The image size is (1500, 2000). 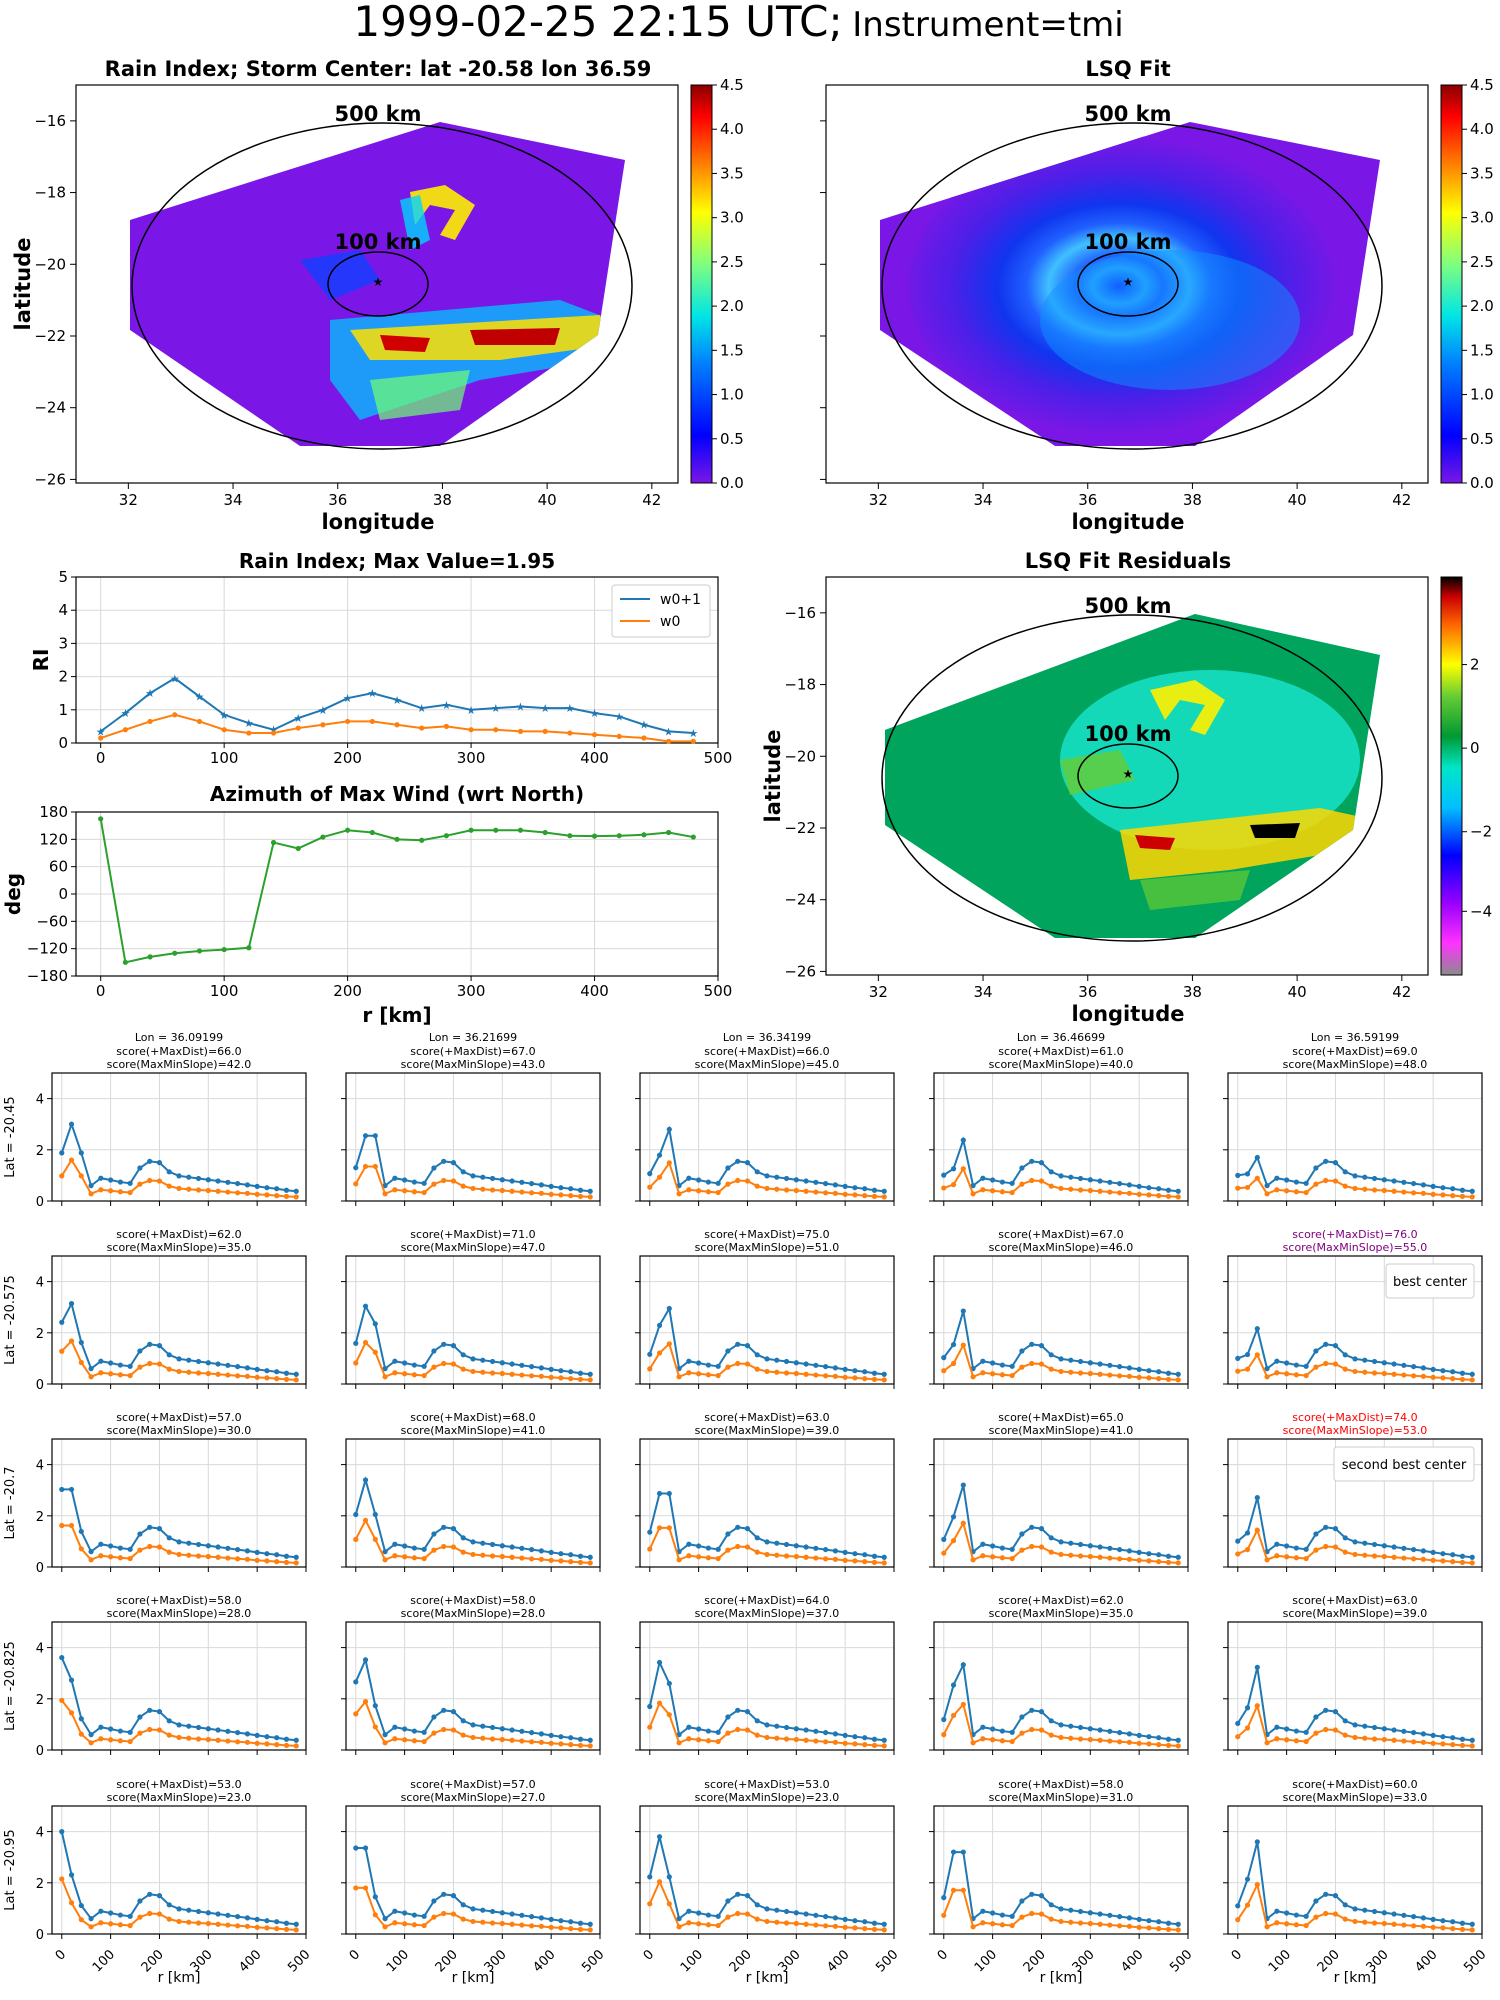 What do you see at coordinates (766, 1417) in the screenshot?
I see `subplot-score-maxdist: score(+MaxDist)=63.0` at bounding box center [766, 1417].